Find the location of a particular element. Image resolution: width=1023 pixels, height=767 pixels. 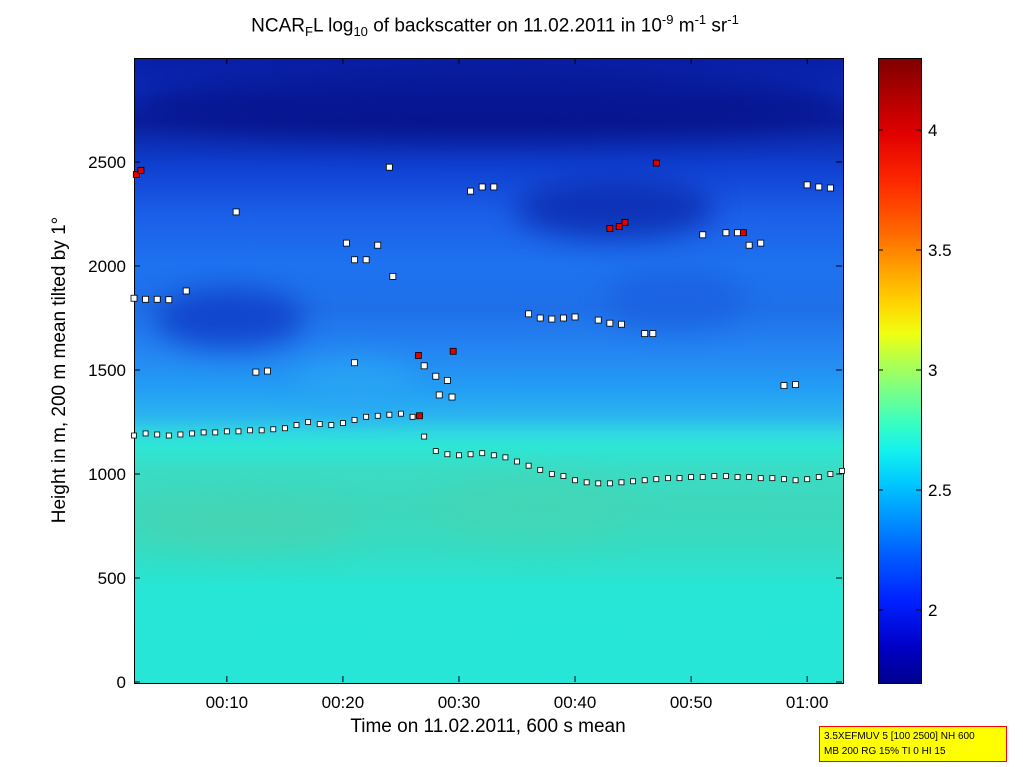

settings-note-line1: 3.5XEFMUV 5 [100 2500] NH 600 is located at coordinates (899, 736).